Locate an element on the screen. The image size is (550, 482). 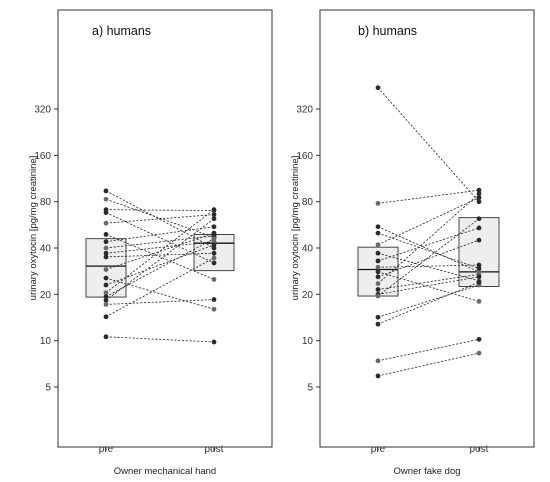
y-tick-label: 40 is located at coordinates (46, 249).